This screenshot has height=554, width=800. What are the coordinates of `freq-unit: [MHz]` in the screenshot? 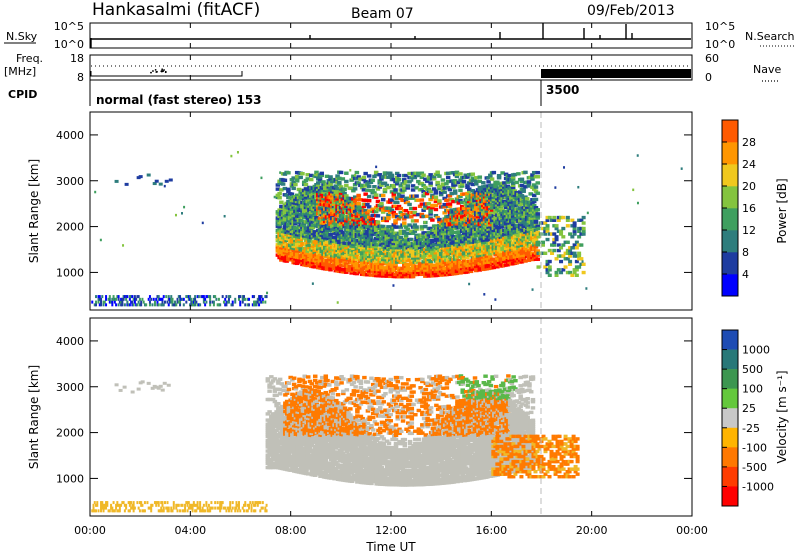 It's located at (20, 71).